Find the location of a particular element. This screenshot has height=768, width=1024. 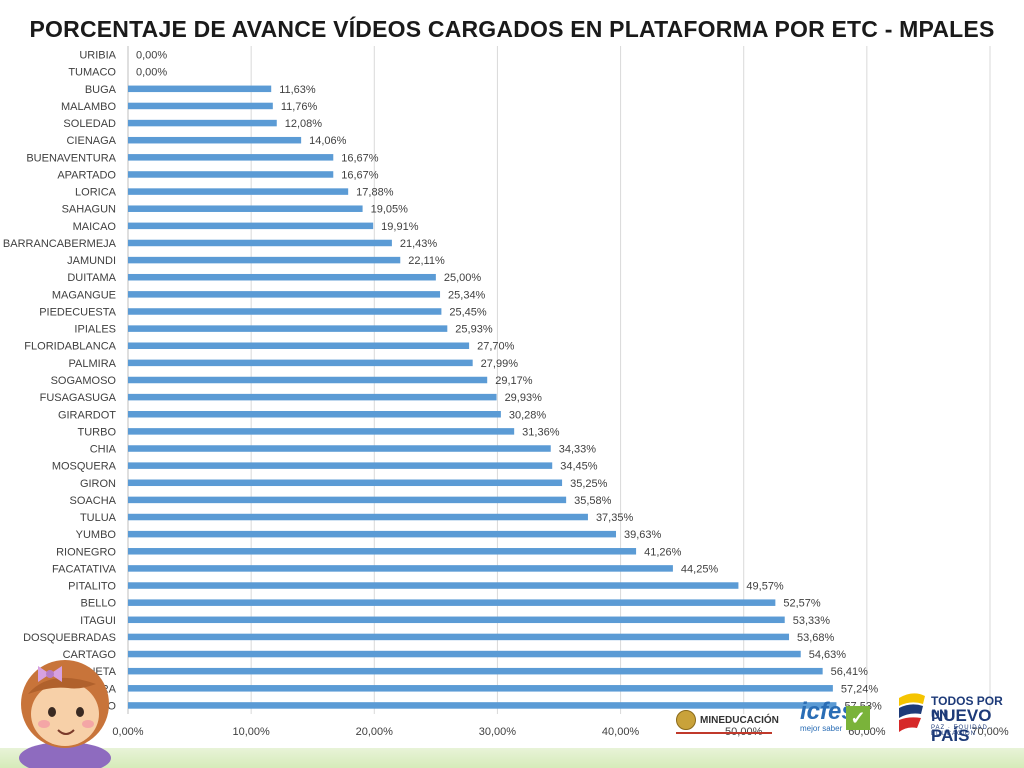

data-label: 19,05% is located at coordinates (390, 210).